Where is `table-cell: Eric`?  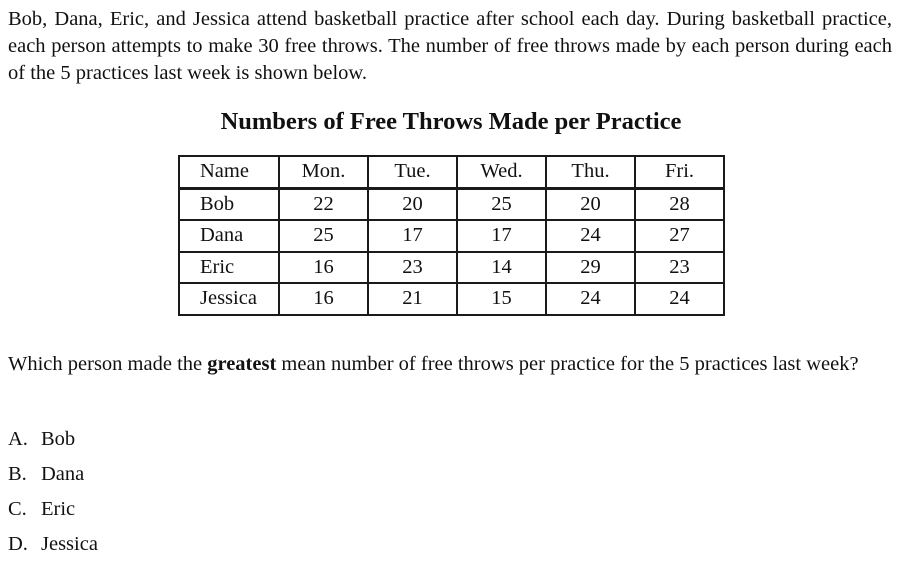 table-cell: Eric is located at coordinates (229, 267).